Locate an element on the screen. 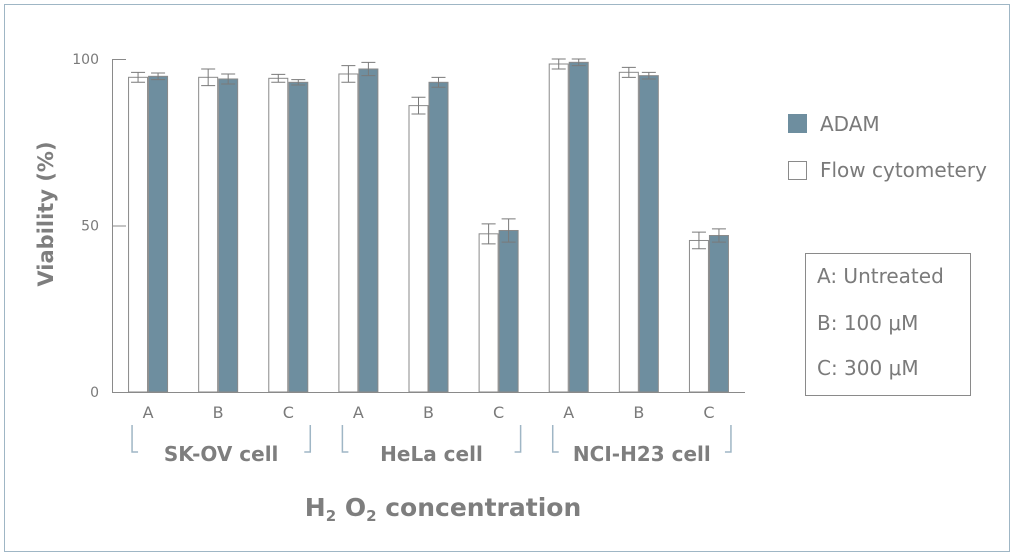 This screenshot has width=1017, height=559. key-item-a: A: Untreated is located at coordinates (880, 276).